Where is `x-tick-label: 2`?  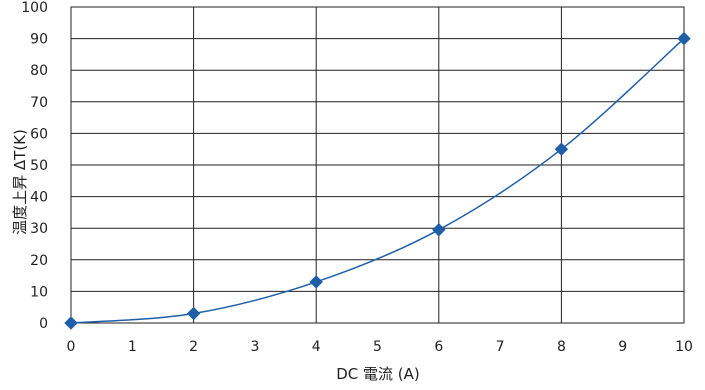 x-tick-label: 2 is located at coordinates (193, 347).